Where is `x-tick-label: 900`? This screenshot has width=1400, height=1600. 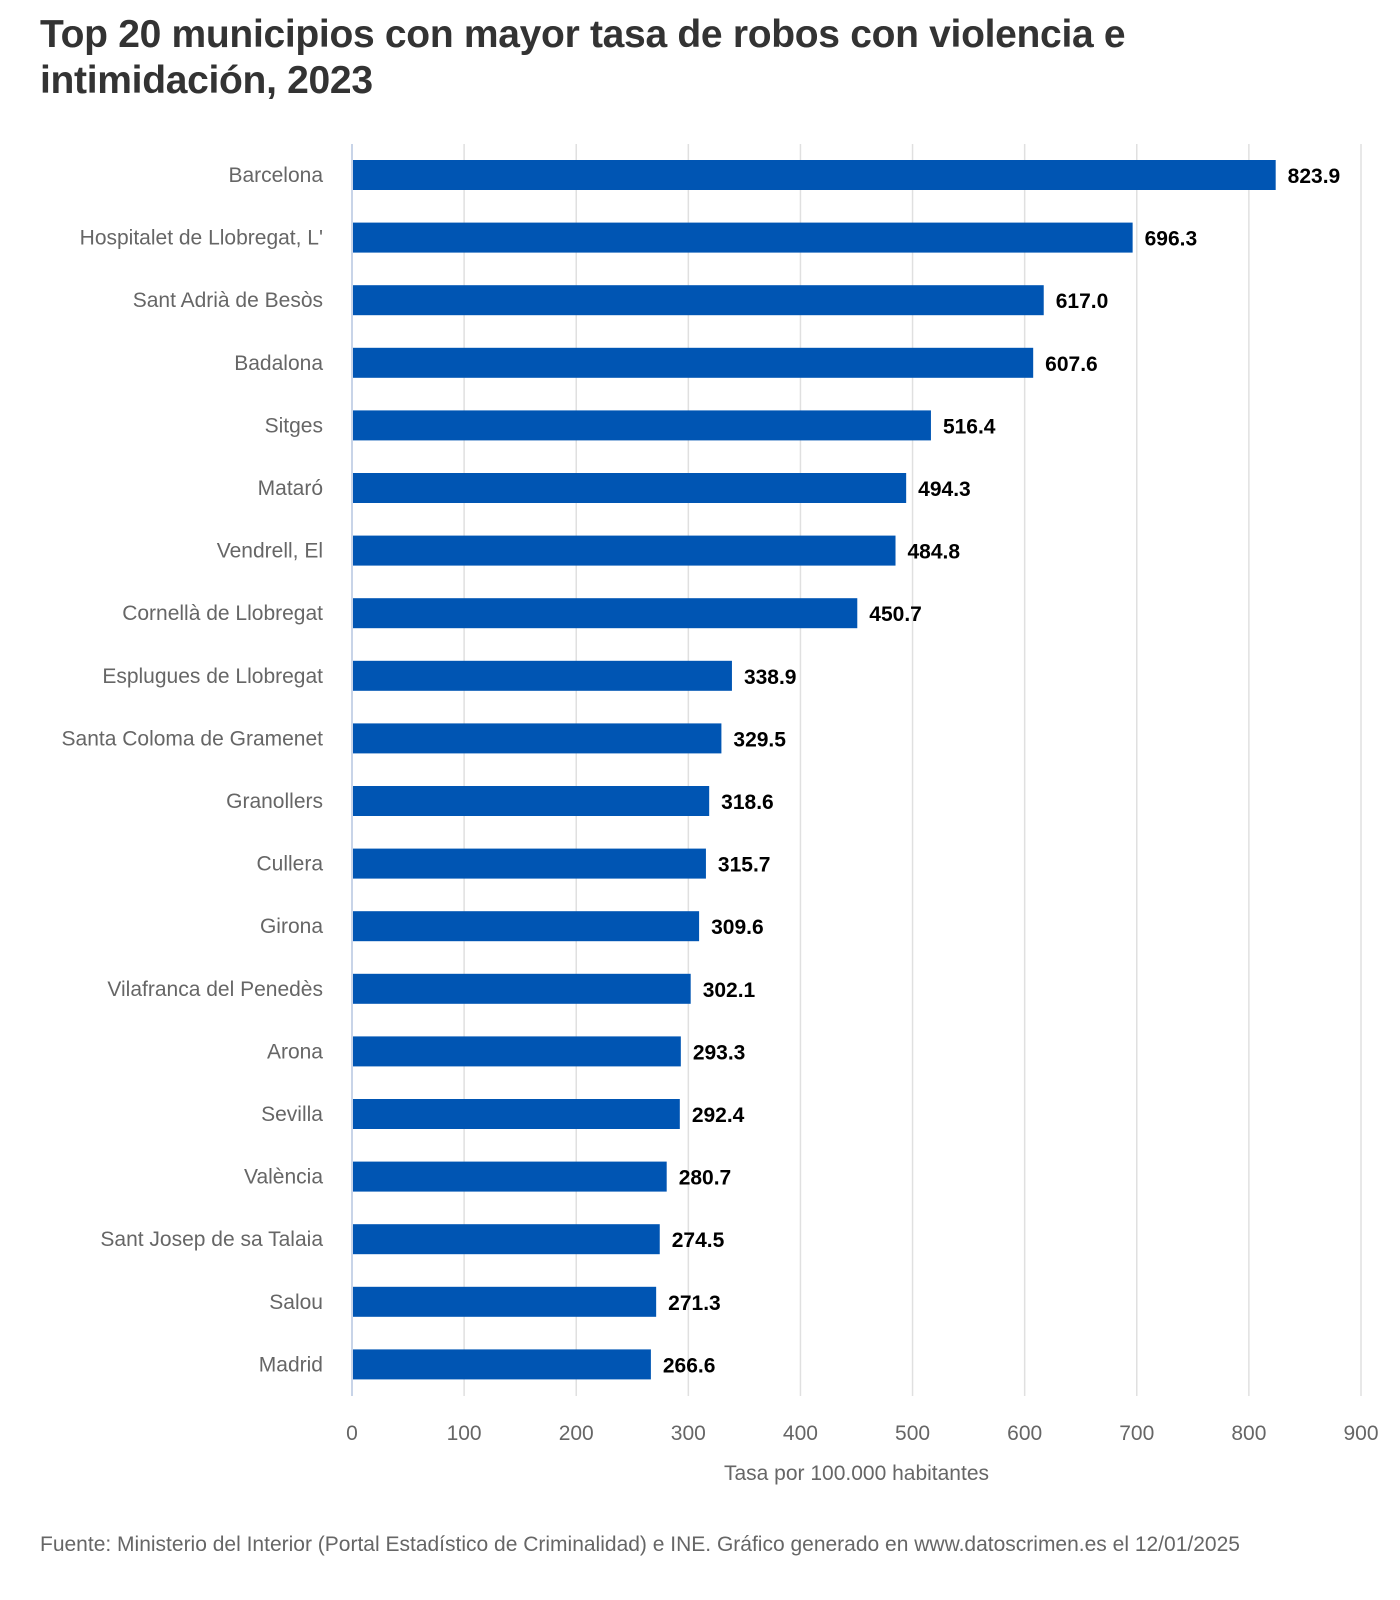
x-tick-label: 900 is located at coordinates (1360, 1433).